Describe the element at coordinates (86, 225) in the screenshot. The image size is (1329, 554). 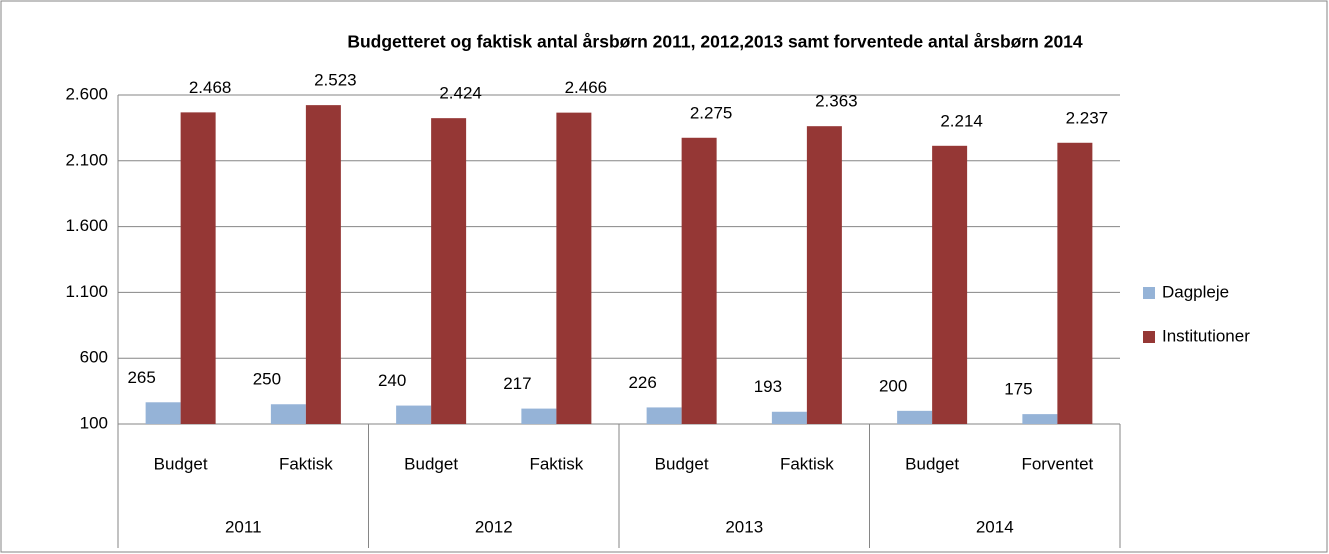
I see `y-tick-label: 1.600` at that location.